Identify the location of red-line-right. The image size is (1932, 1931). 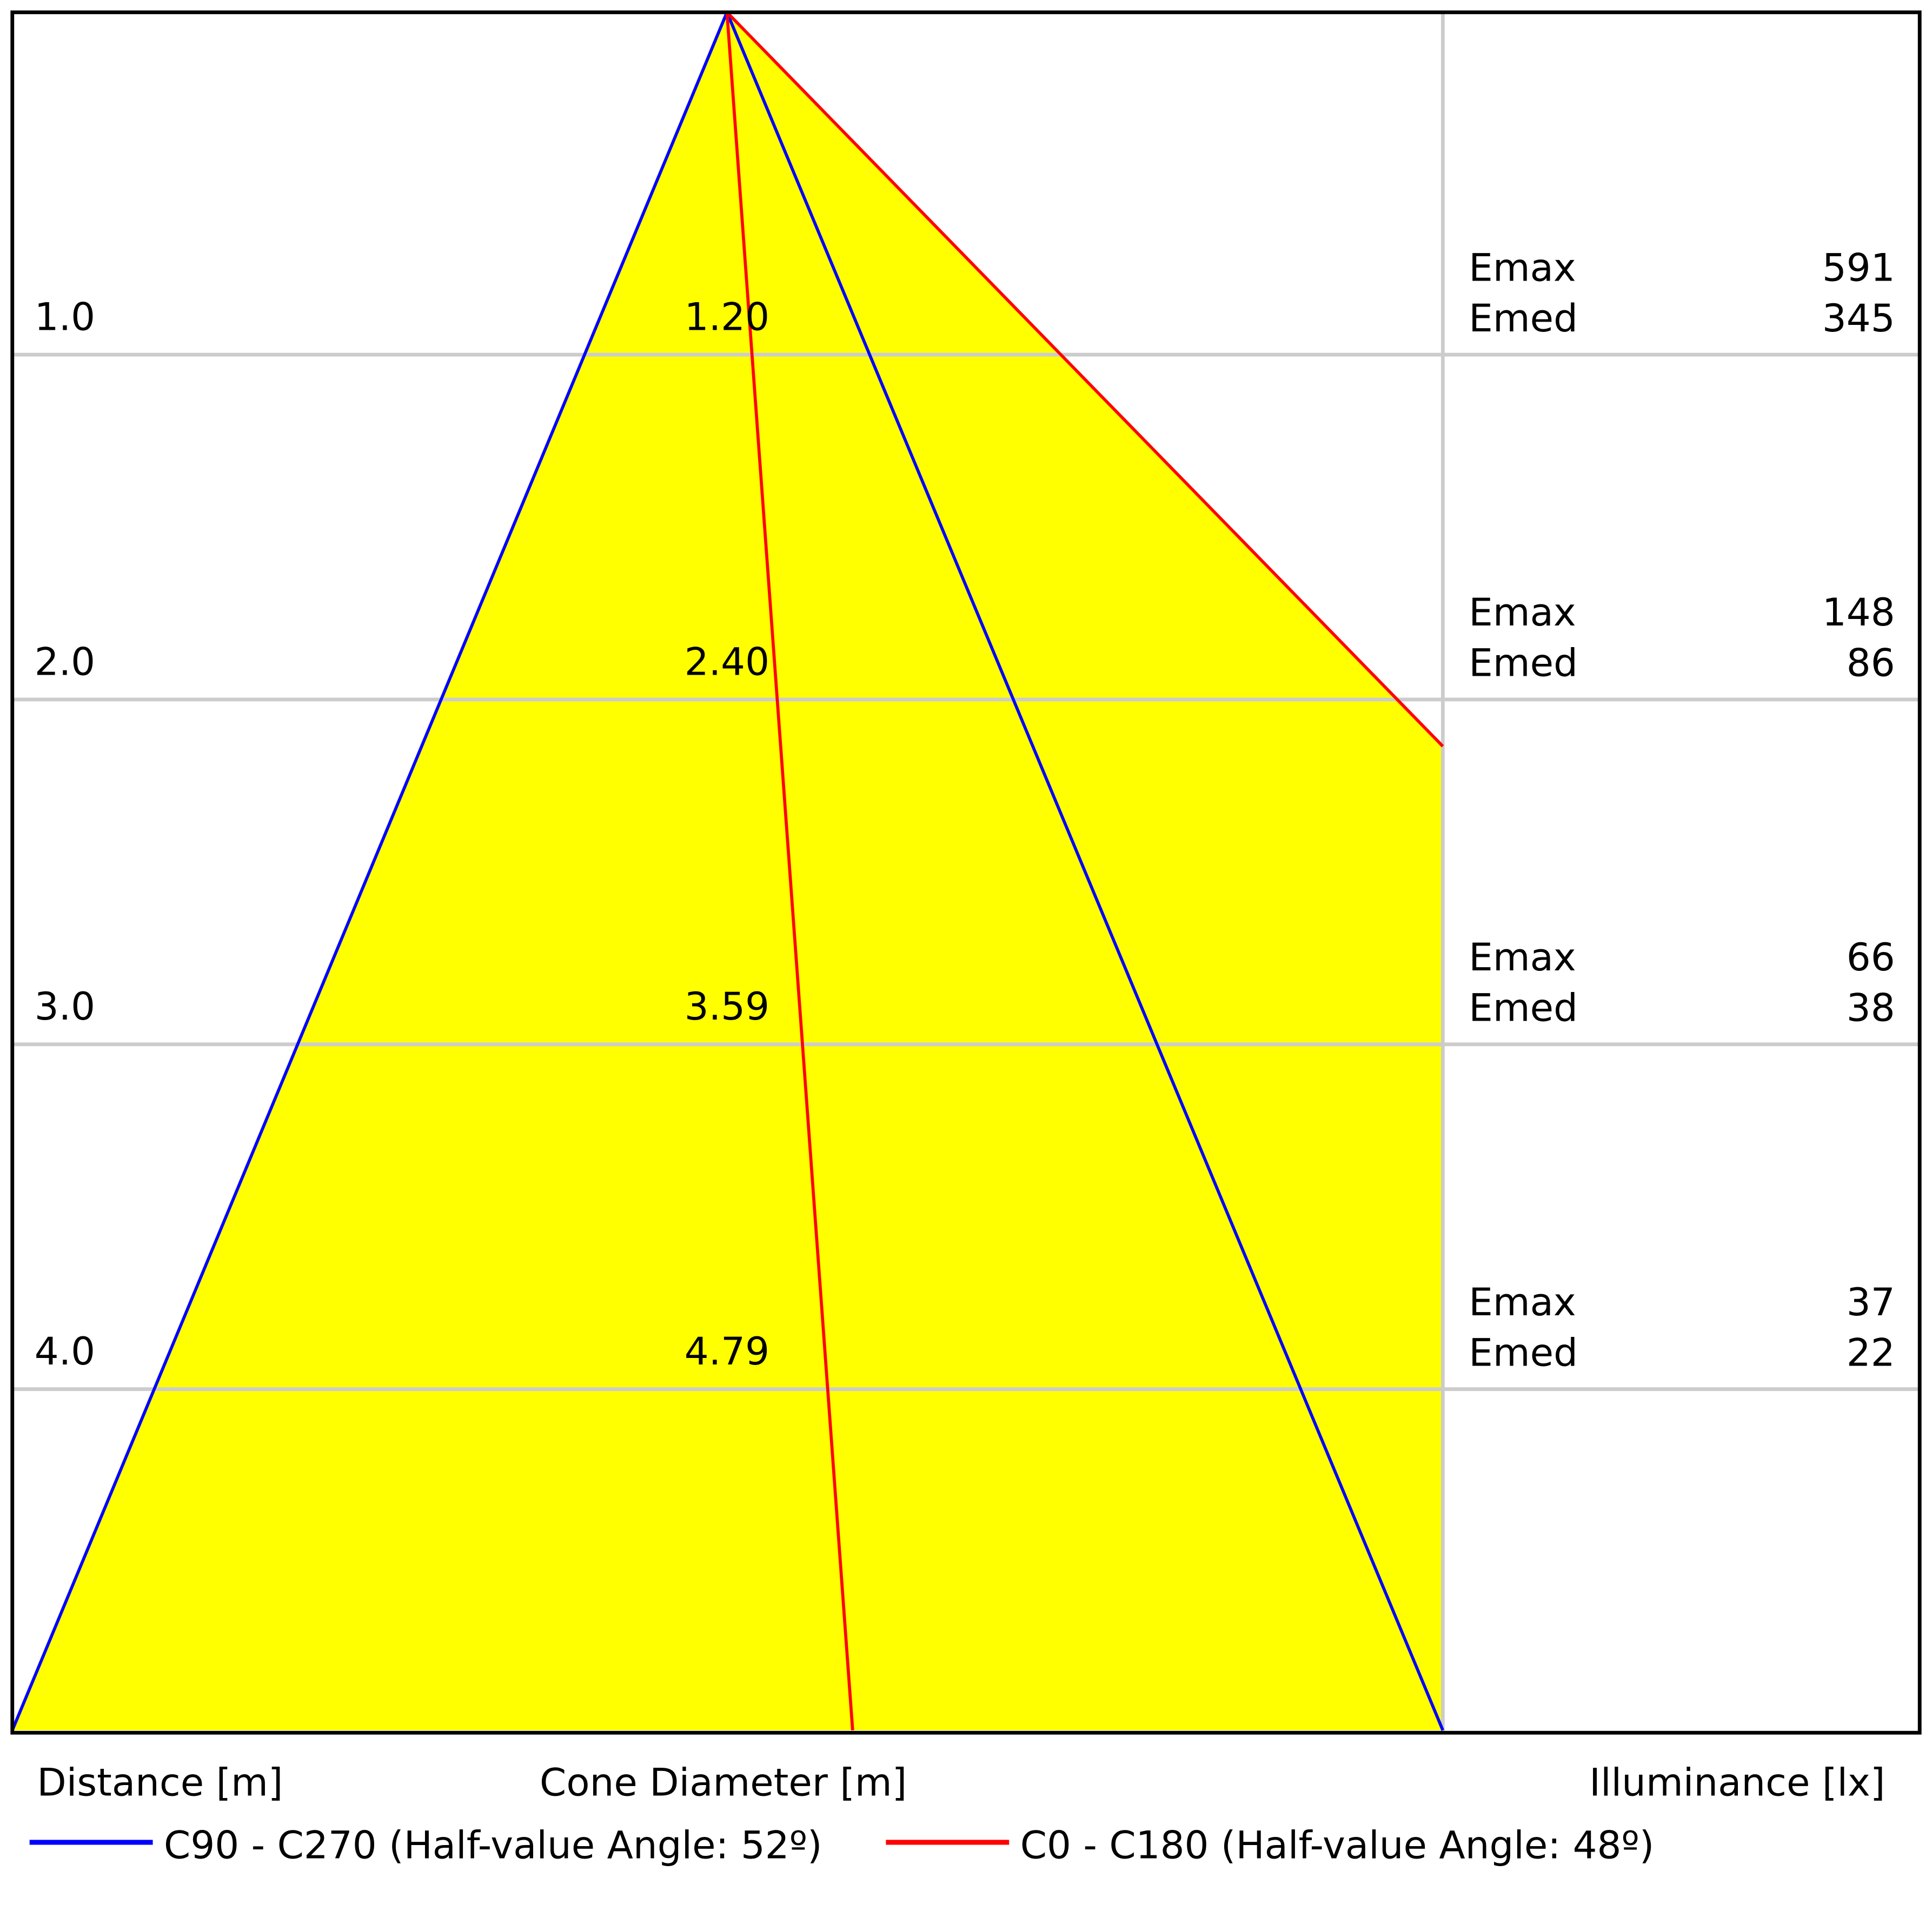
(1085, 379).